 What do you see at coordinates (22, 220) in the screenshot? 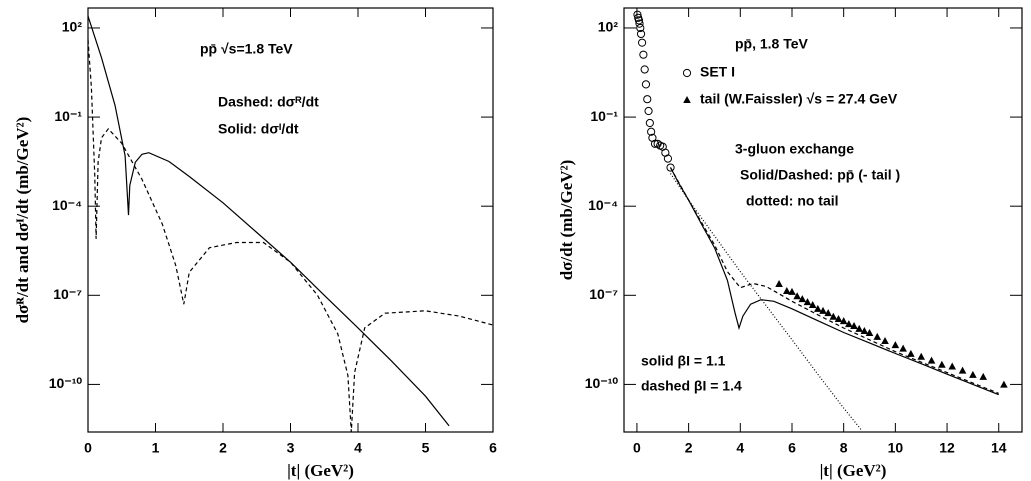
I see `y-axis-label: dσᴿ/dt and dσᴵ/dt (mb/GeV²)` at bounding box center [22, 220].